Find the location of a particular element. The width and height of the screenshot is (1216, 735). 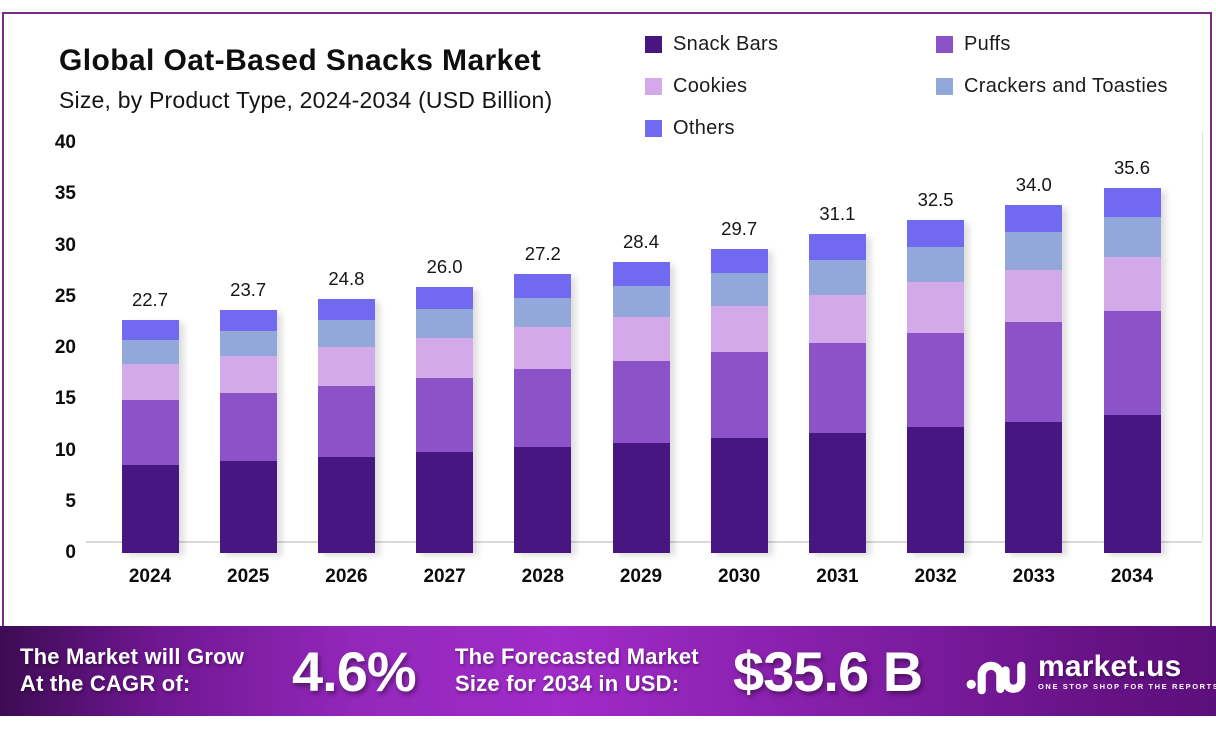

y-axis-tick-20: 20 is located at coordinates (65, 347).